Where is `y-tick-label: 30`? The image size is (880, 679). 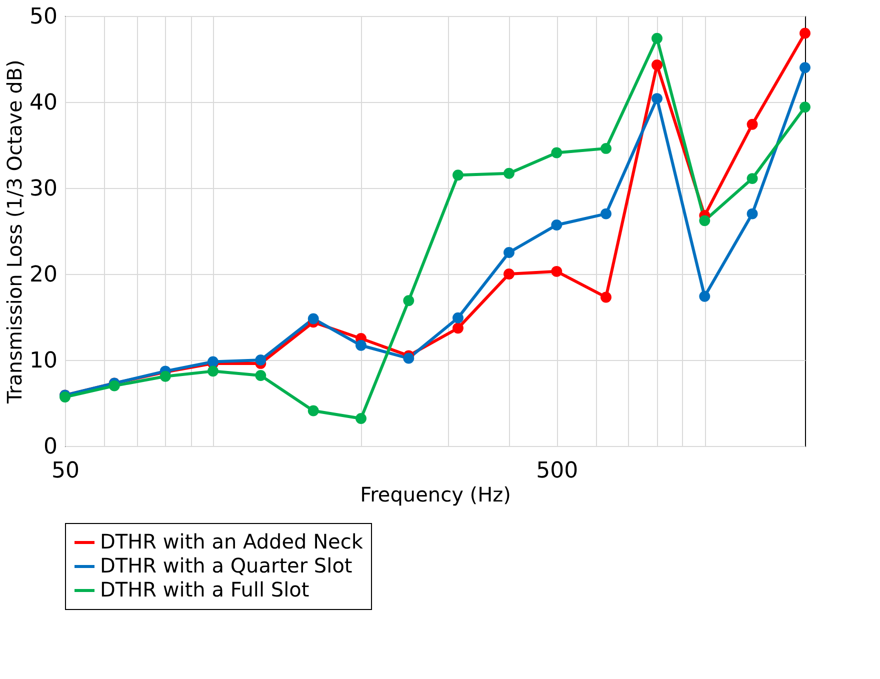 y-tick-label: 30 is located at coordinates (44, 189).